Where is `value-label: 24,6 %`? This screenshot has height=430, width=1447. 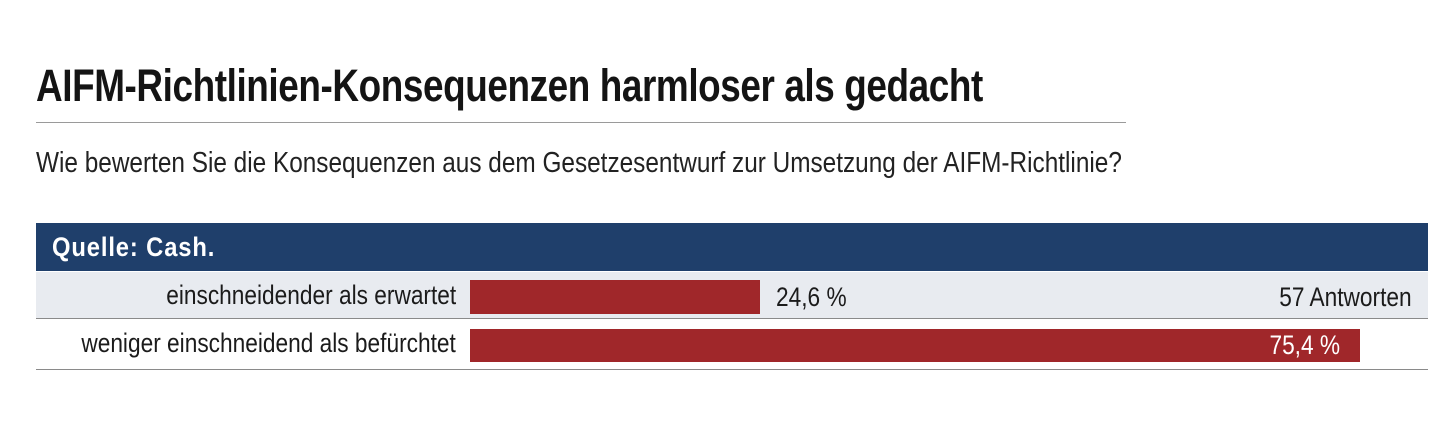
value-label: 24,6 % is located at coordinates (811, 297).